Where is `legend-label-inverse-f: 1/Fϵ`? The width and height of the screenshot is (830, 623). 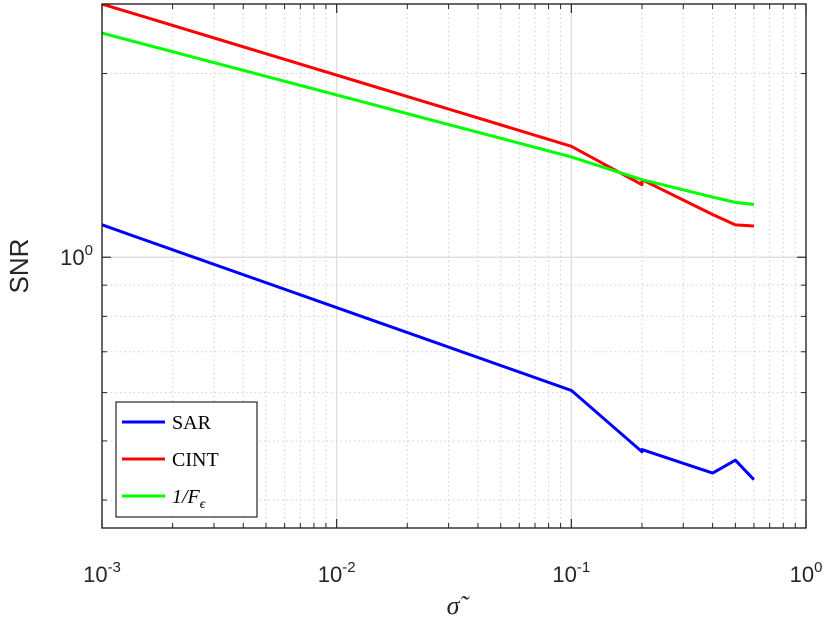
legend-label-inverse-f: 1/Fϵ is located at coordinates (189, 499).